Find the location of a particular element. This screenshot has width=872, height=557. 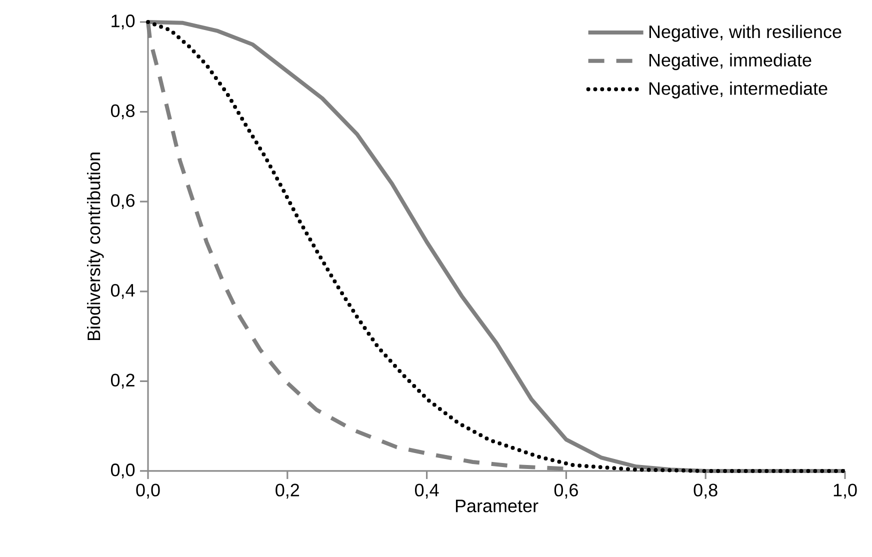

x-tick-label: 1,0 is located at coordinates (845, 491).